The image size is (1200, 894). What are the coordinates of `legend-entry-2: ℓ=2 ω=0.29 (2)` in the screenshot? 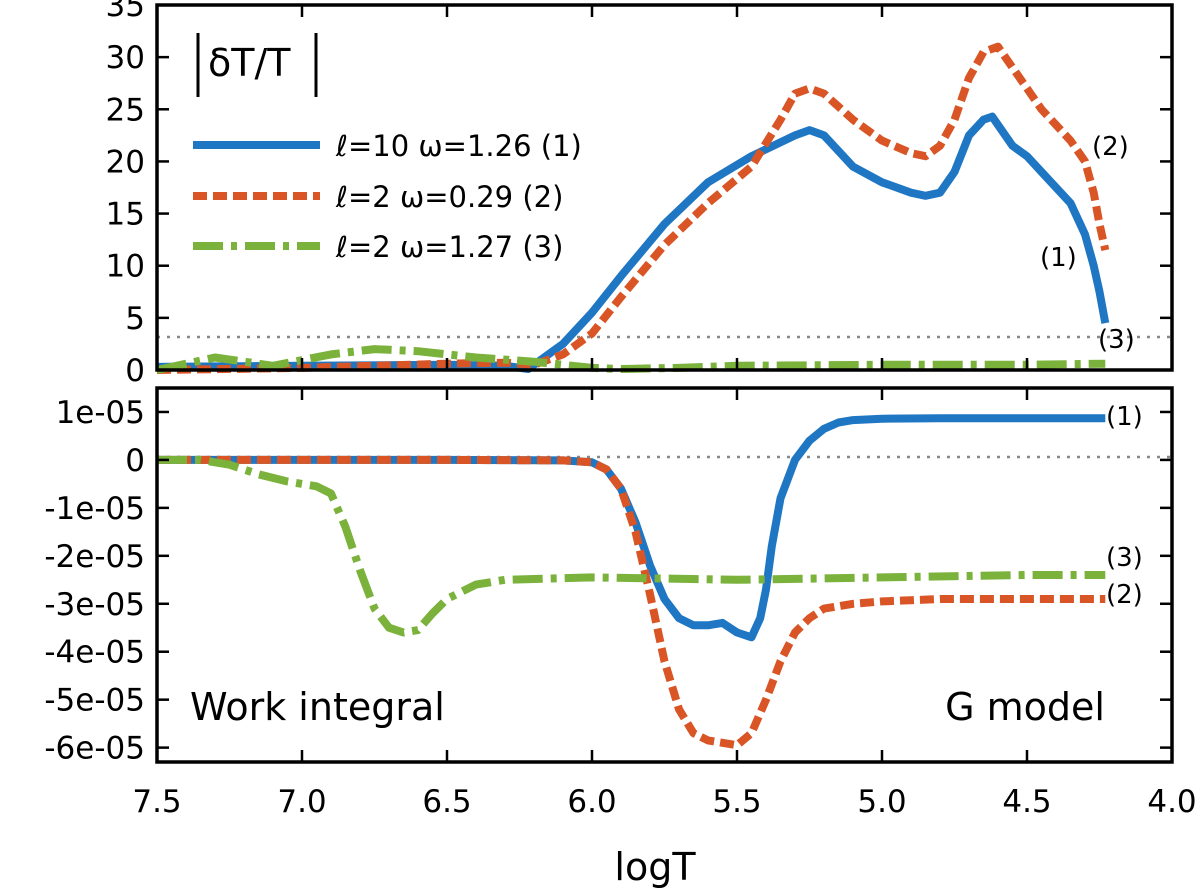 It's located at (378, 197).